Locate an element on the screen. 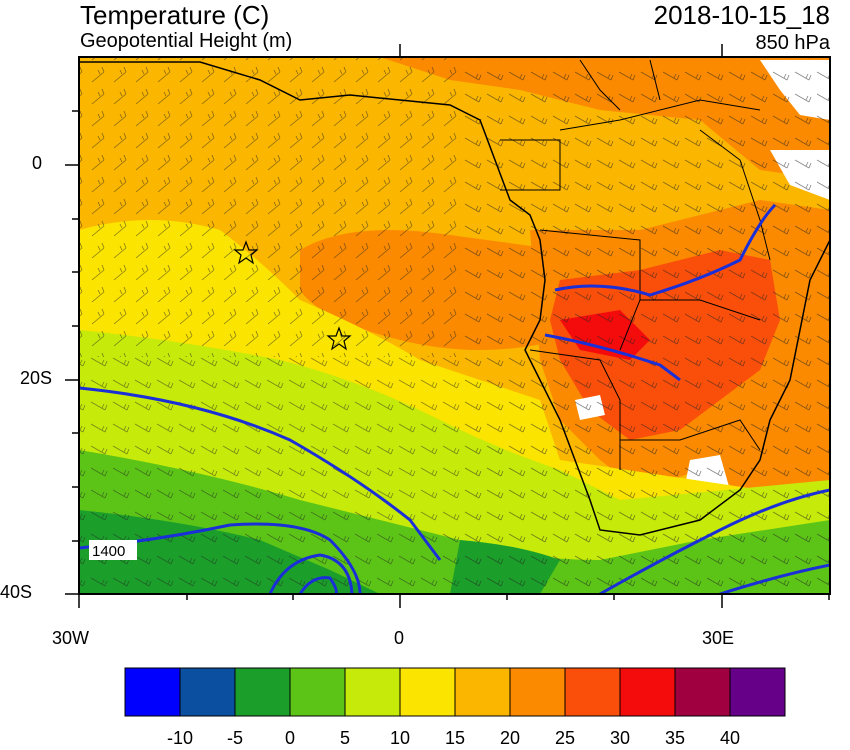 The image size is (850, 750). colorbar-label: 5 is located at coordinates (345, 738).